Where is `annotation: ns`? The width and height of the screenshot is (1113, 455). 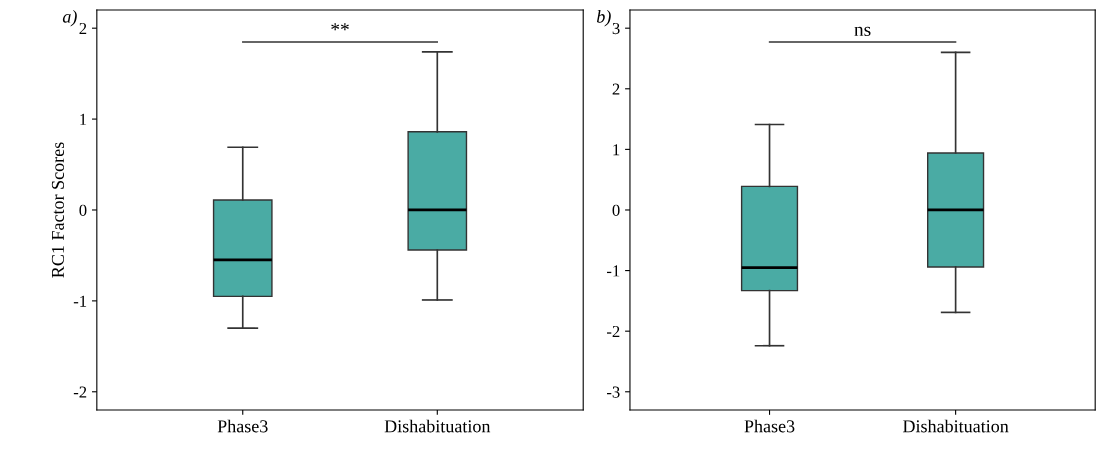
annotation: ns is located at coordinates (862, 31).